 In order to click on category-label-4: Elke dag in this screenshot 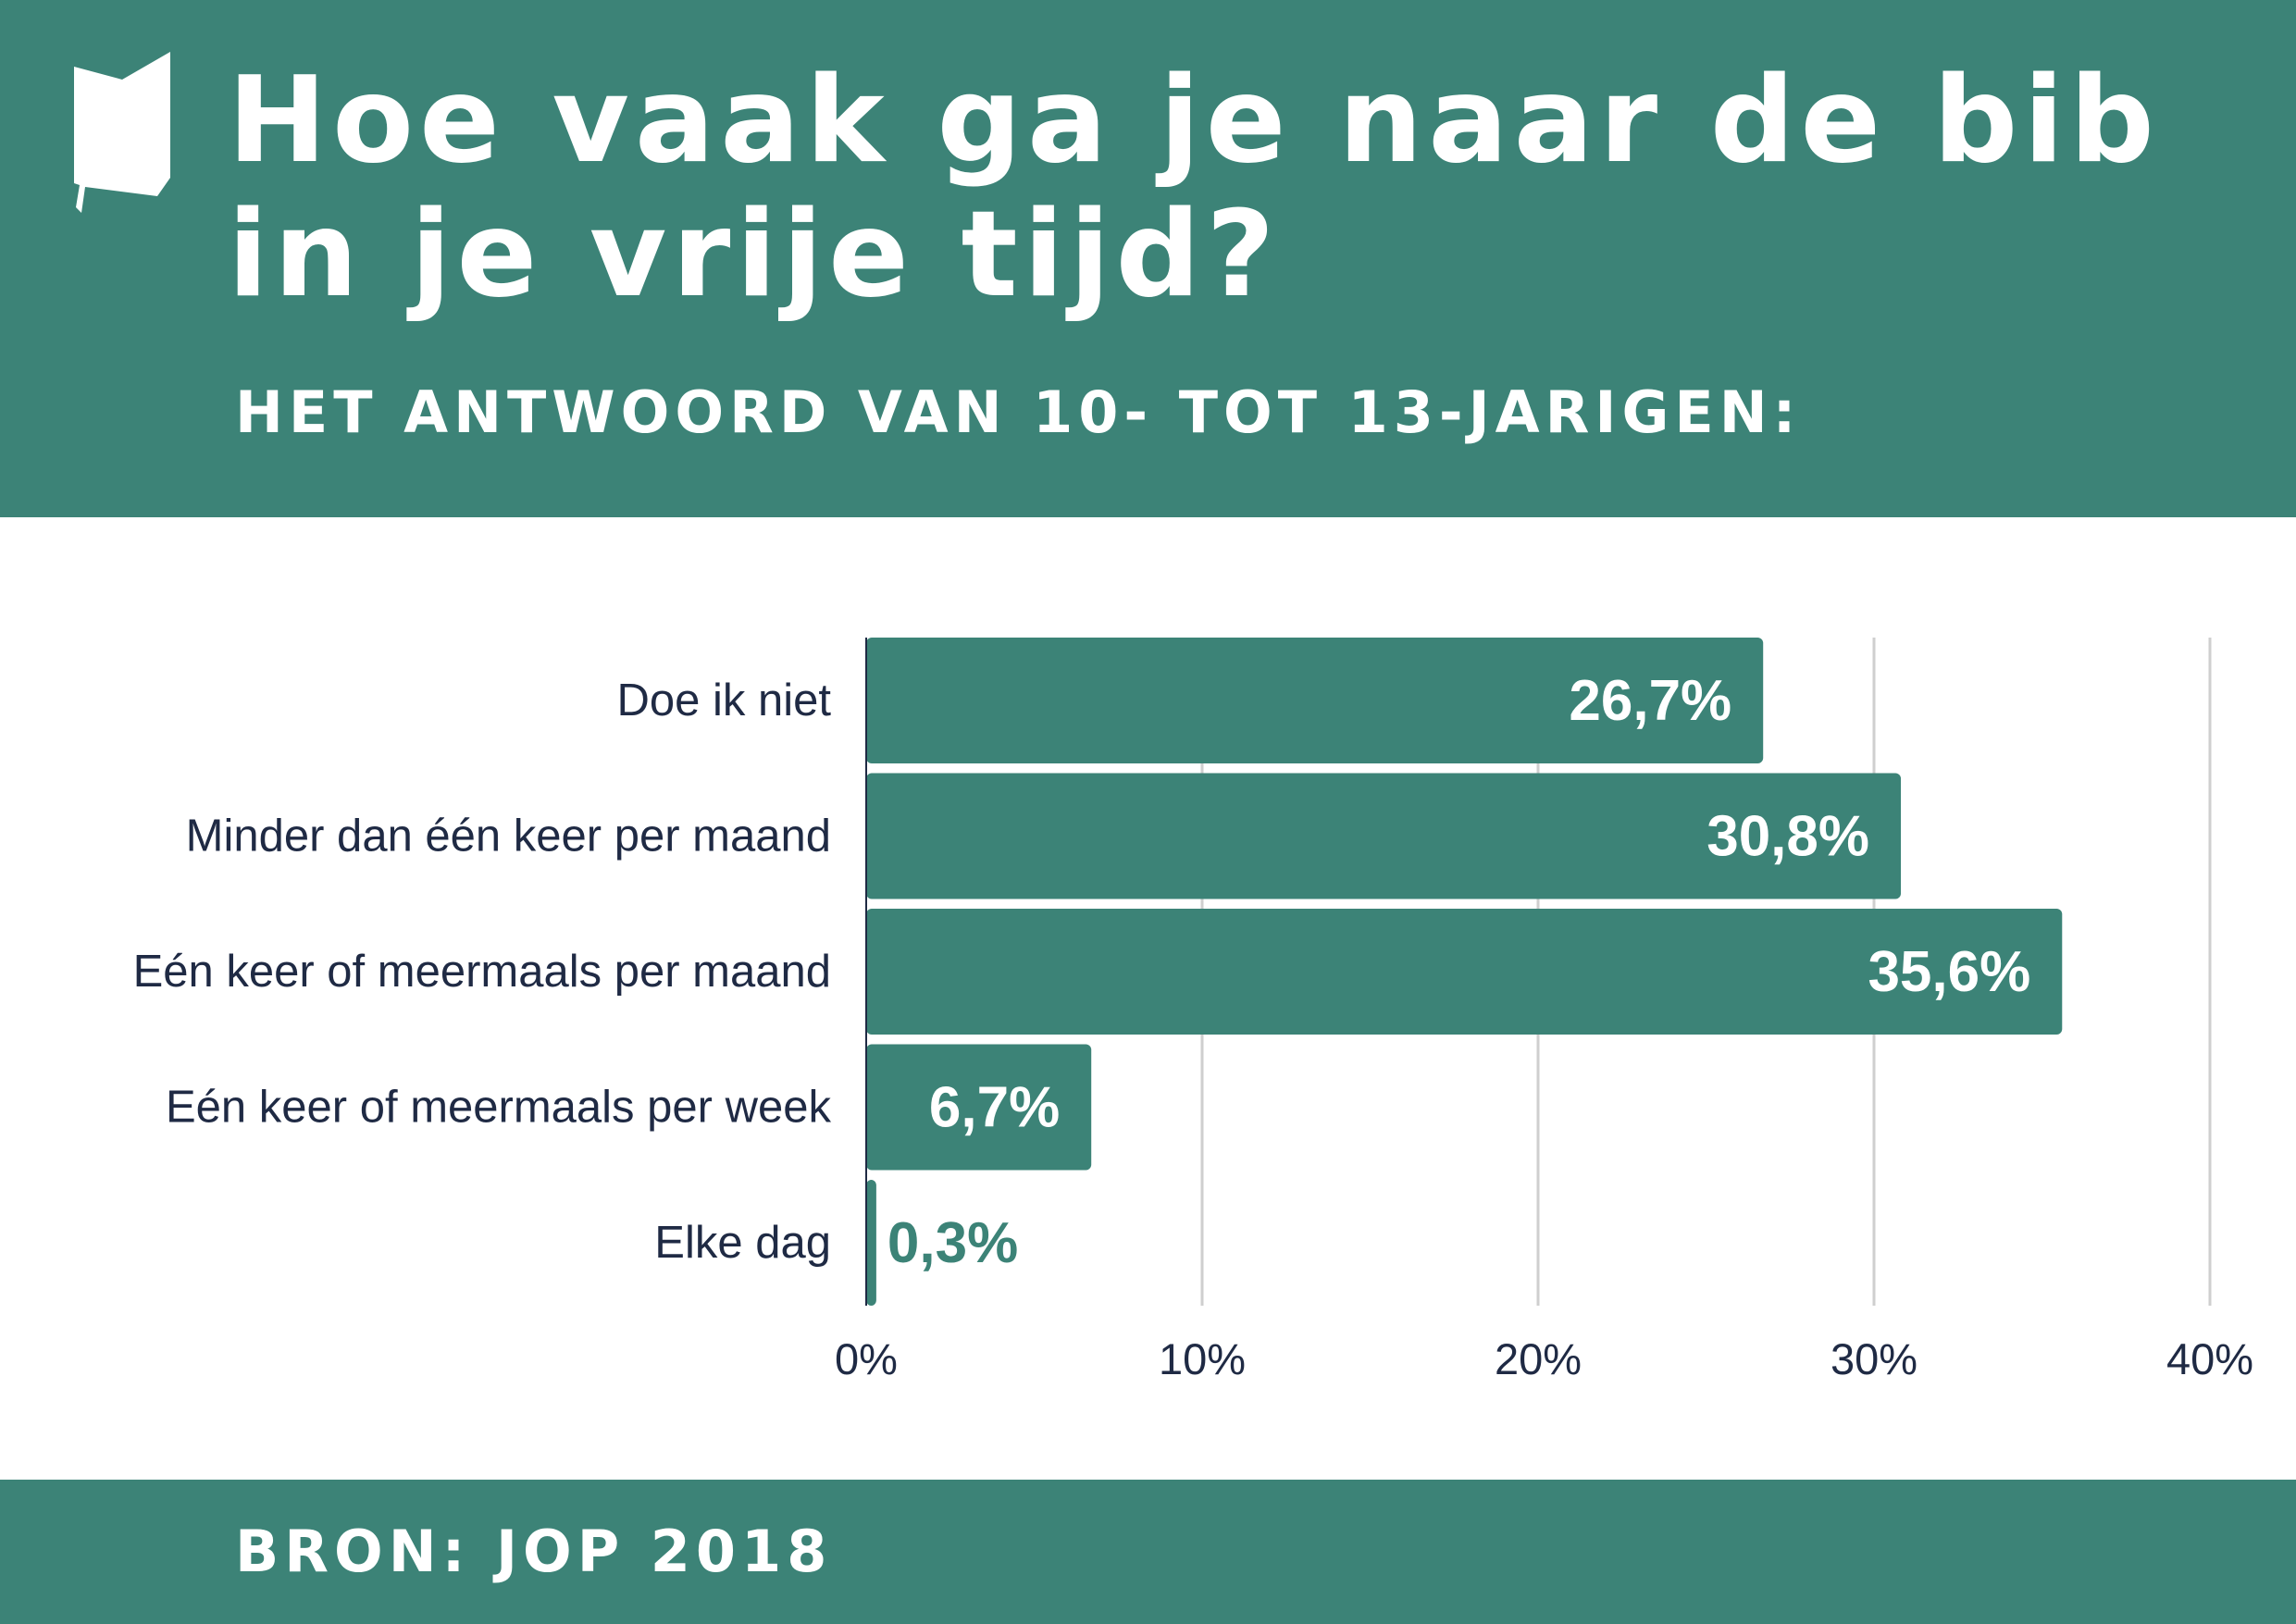, I will do `click(743, 1243)`.